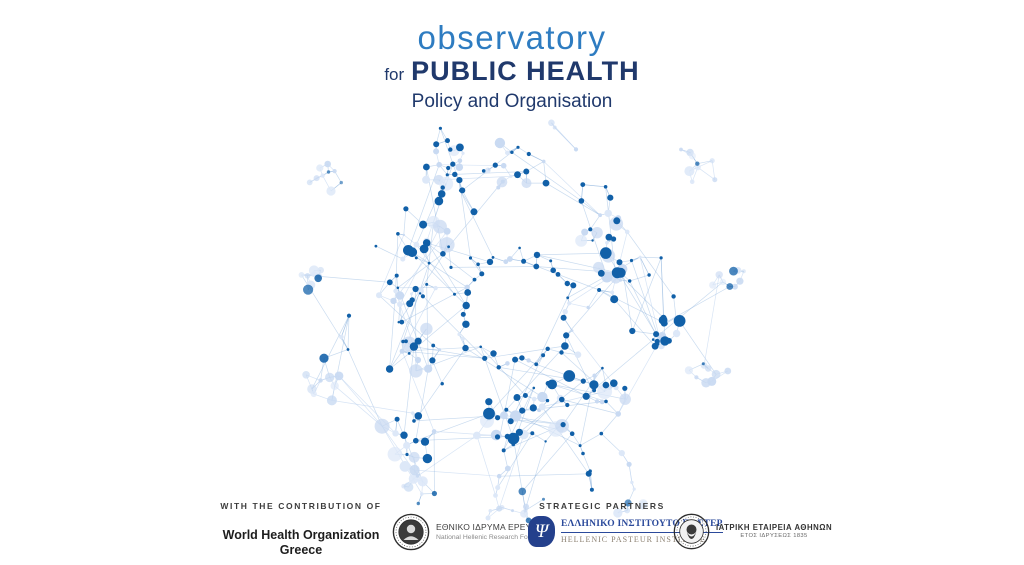  What do you see at coordinates (301, 550) in the screenshot?
I see `who-line2: Greece` at bounding box center [301, 550].